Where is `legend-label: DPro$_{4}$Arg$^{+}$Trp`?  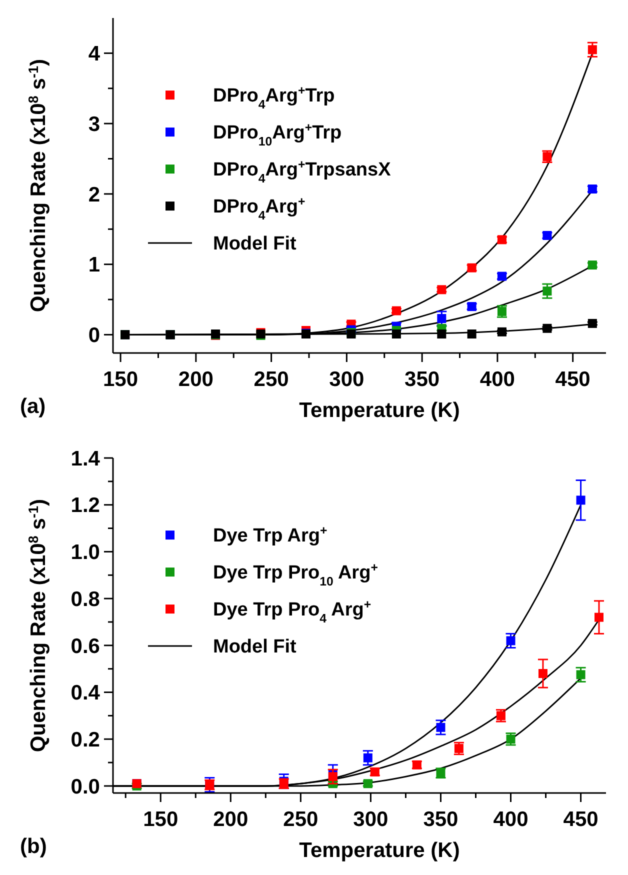
legend-label: DPro$_{4}$Arg$^{+}$Trp is located at coordinates (274, 98).